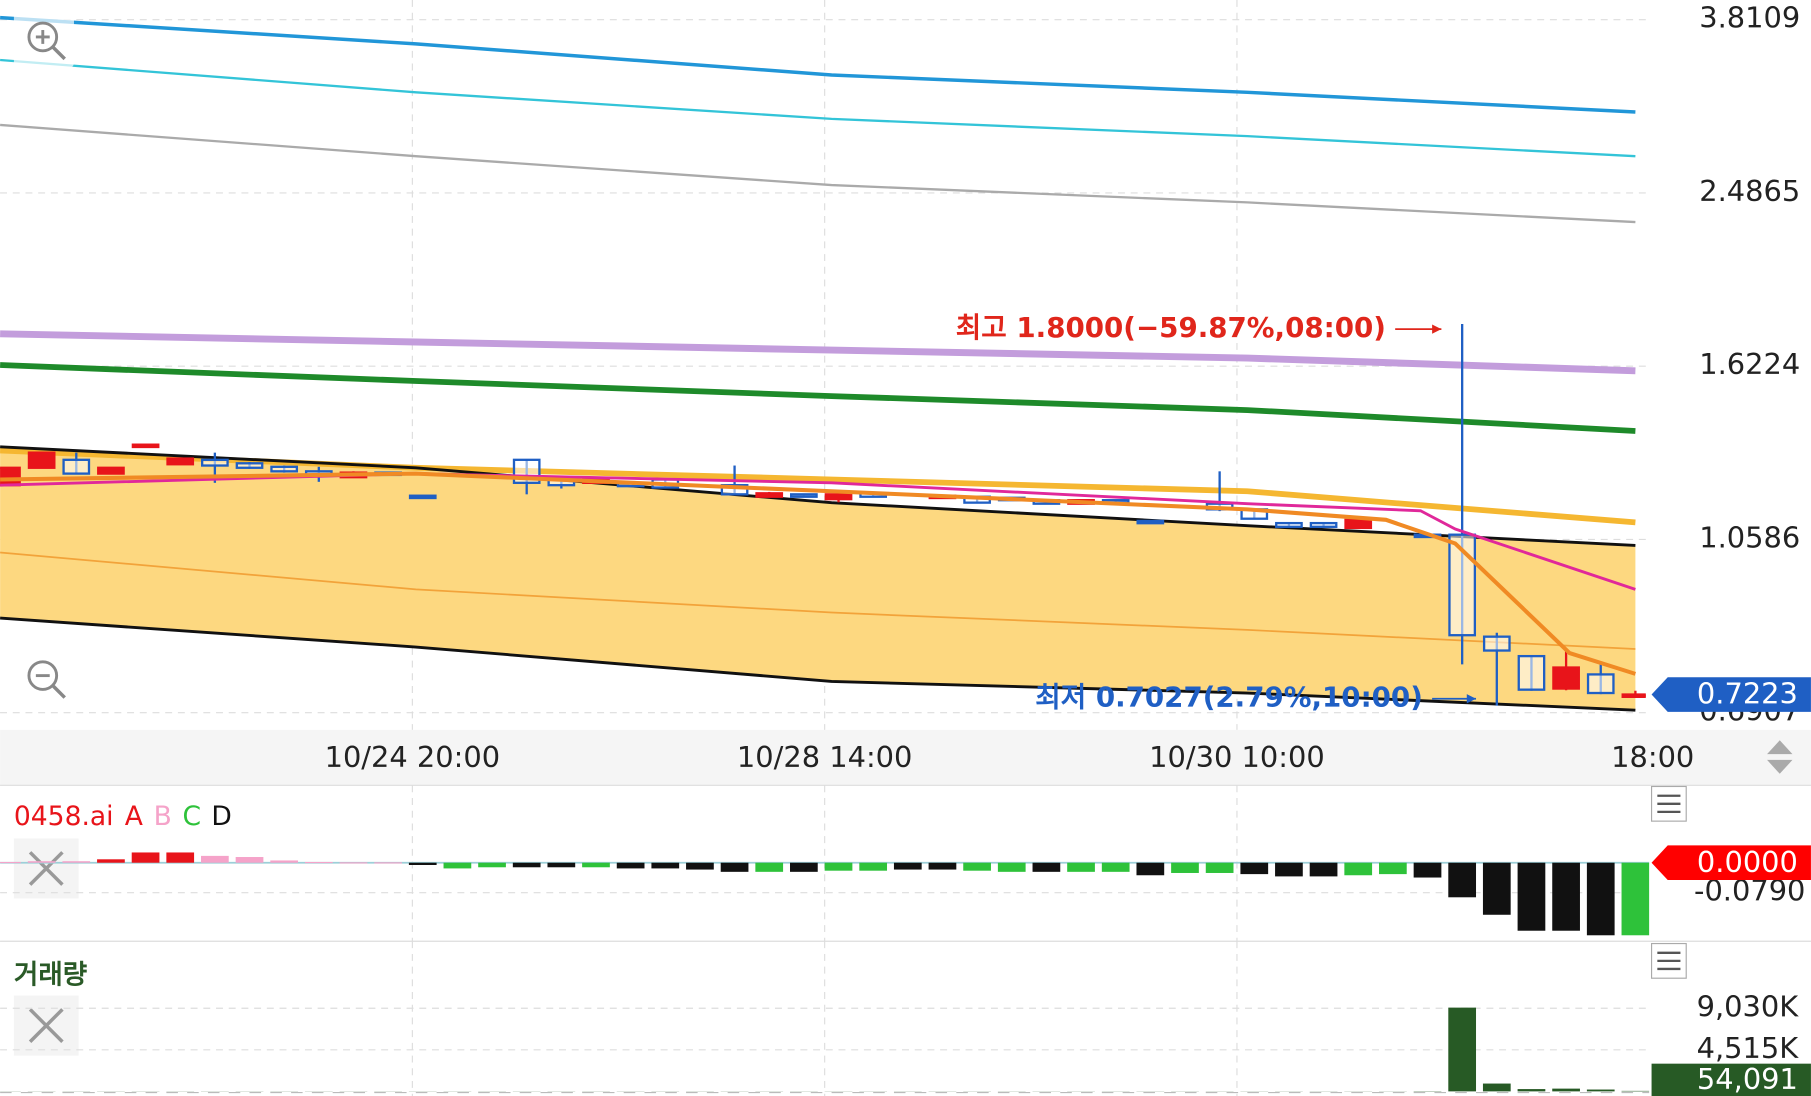  What do you see at coordinates (1652, 757) in the screenshot?
I see `x-tick-label: 18:00` at bounding box center [1652, 757].